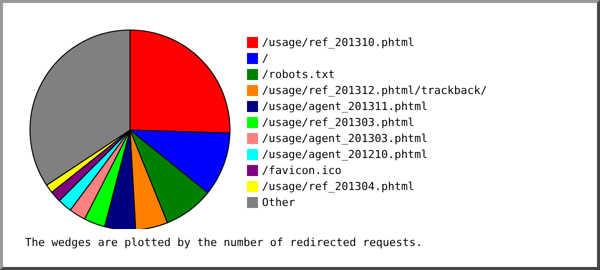 The width and height of the screenshot is (600, 270). Describe the element at coordinates (279, 202) in the screenshot. I see `legend-label: Other` at that location.